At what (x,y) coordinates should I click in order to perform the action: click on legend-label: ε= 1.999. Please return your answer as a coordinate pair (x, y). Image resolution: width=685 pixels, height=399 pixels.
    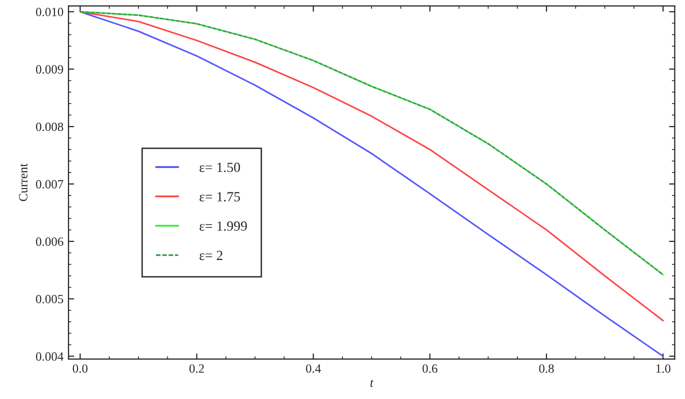
    Looking at the image, I should click on (223, 226).